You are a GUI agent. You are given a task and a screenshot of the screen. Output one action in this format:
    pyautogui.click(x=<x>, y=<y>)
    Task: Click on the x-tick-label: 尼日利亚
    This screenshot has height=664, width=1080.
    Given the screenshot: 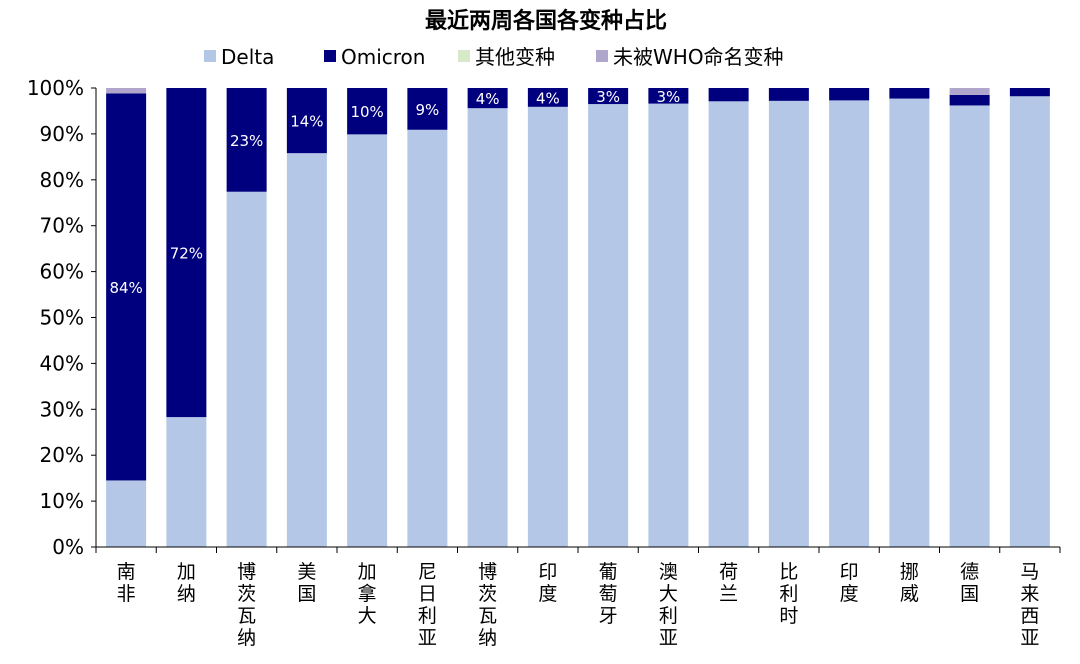 What is the action you would take?
    pyautogui.click(x=427, y=605)
    